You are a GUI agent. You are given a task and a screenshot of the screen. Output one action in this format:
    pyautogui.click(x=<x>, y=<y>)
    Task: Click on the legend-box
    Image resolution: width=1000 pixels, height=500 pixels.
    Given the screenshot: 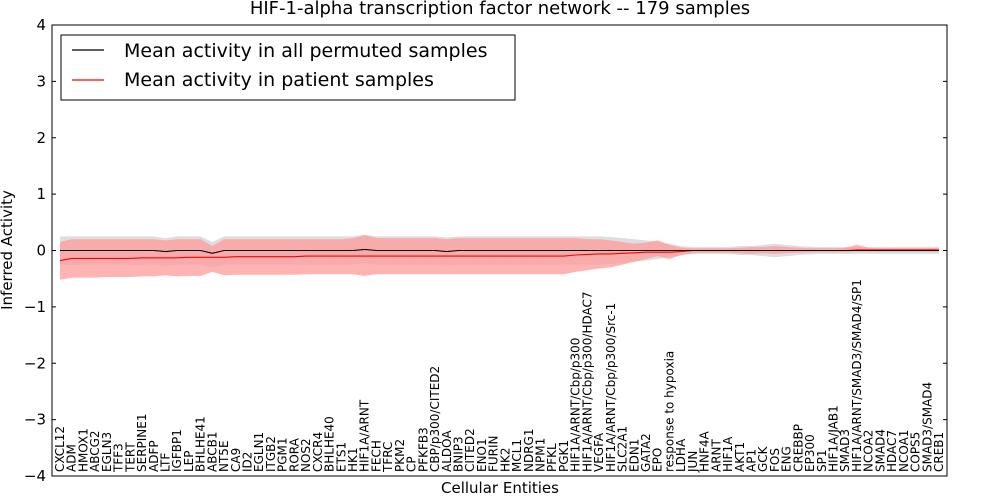 What is the action you would take?
    pyautogui.click(x=288, y=67)
    